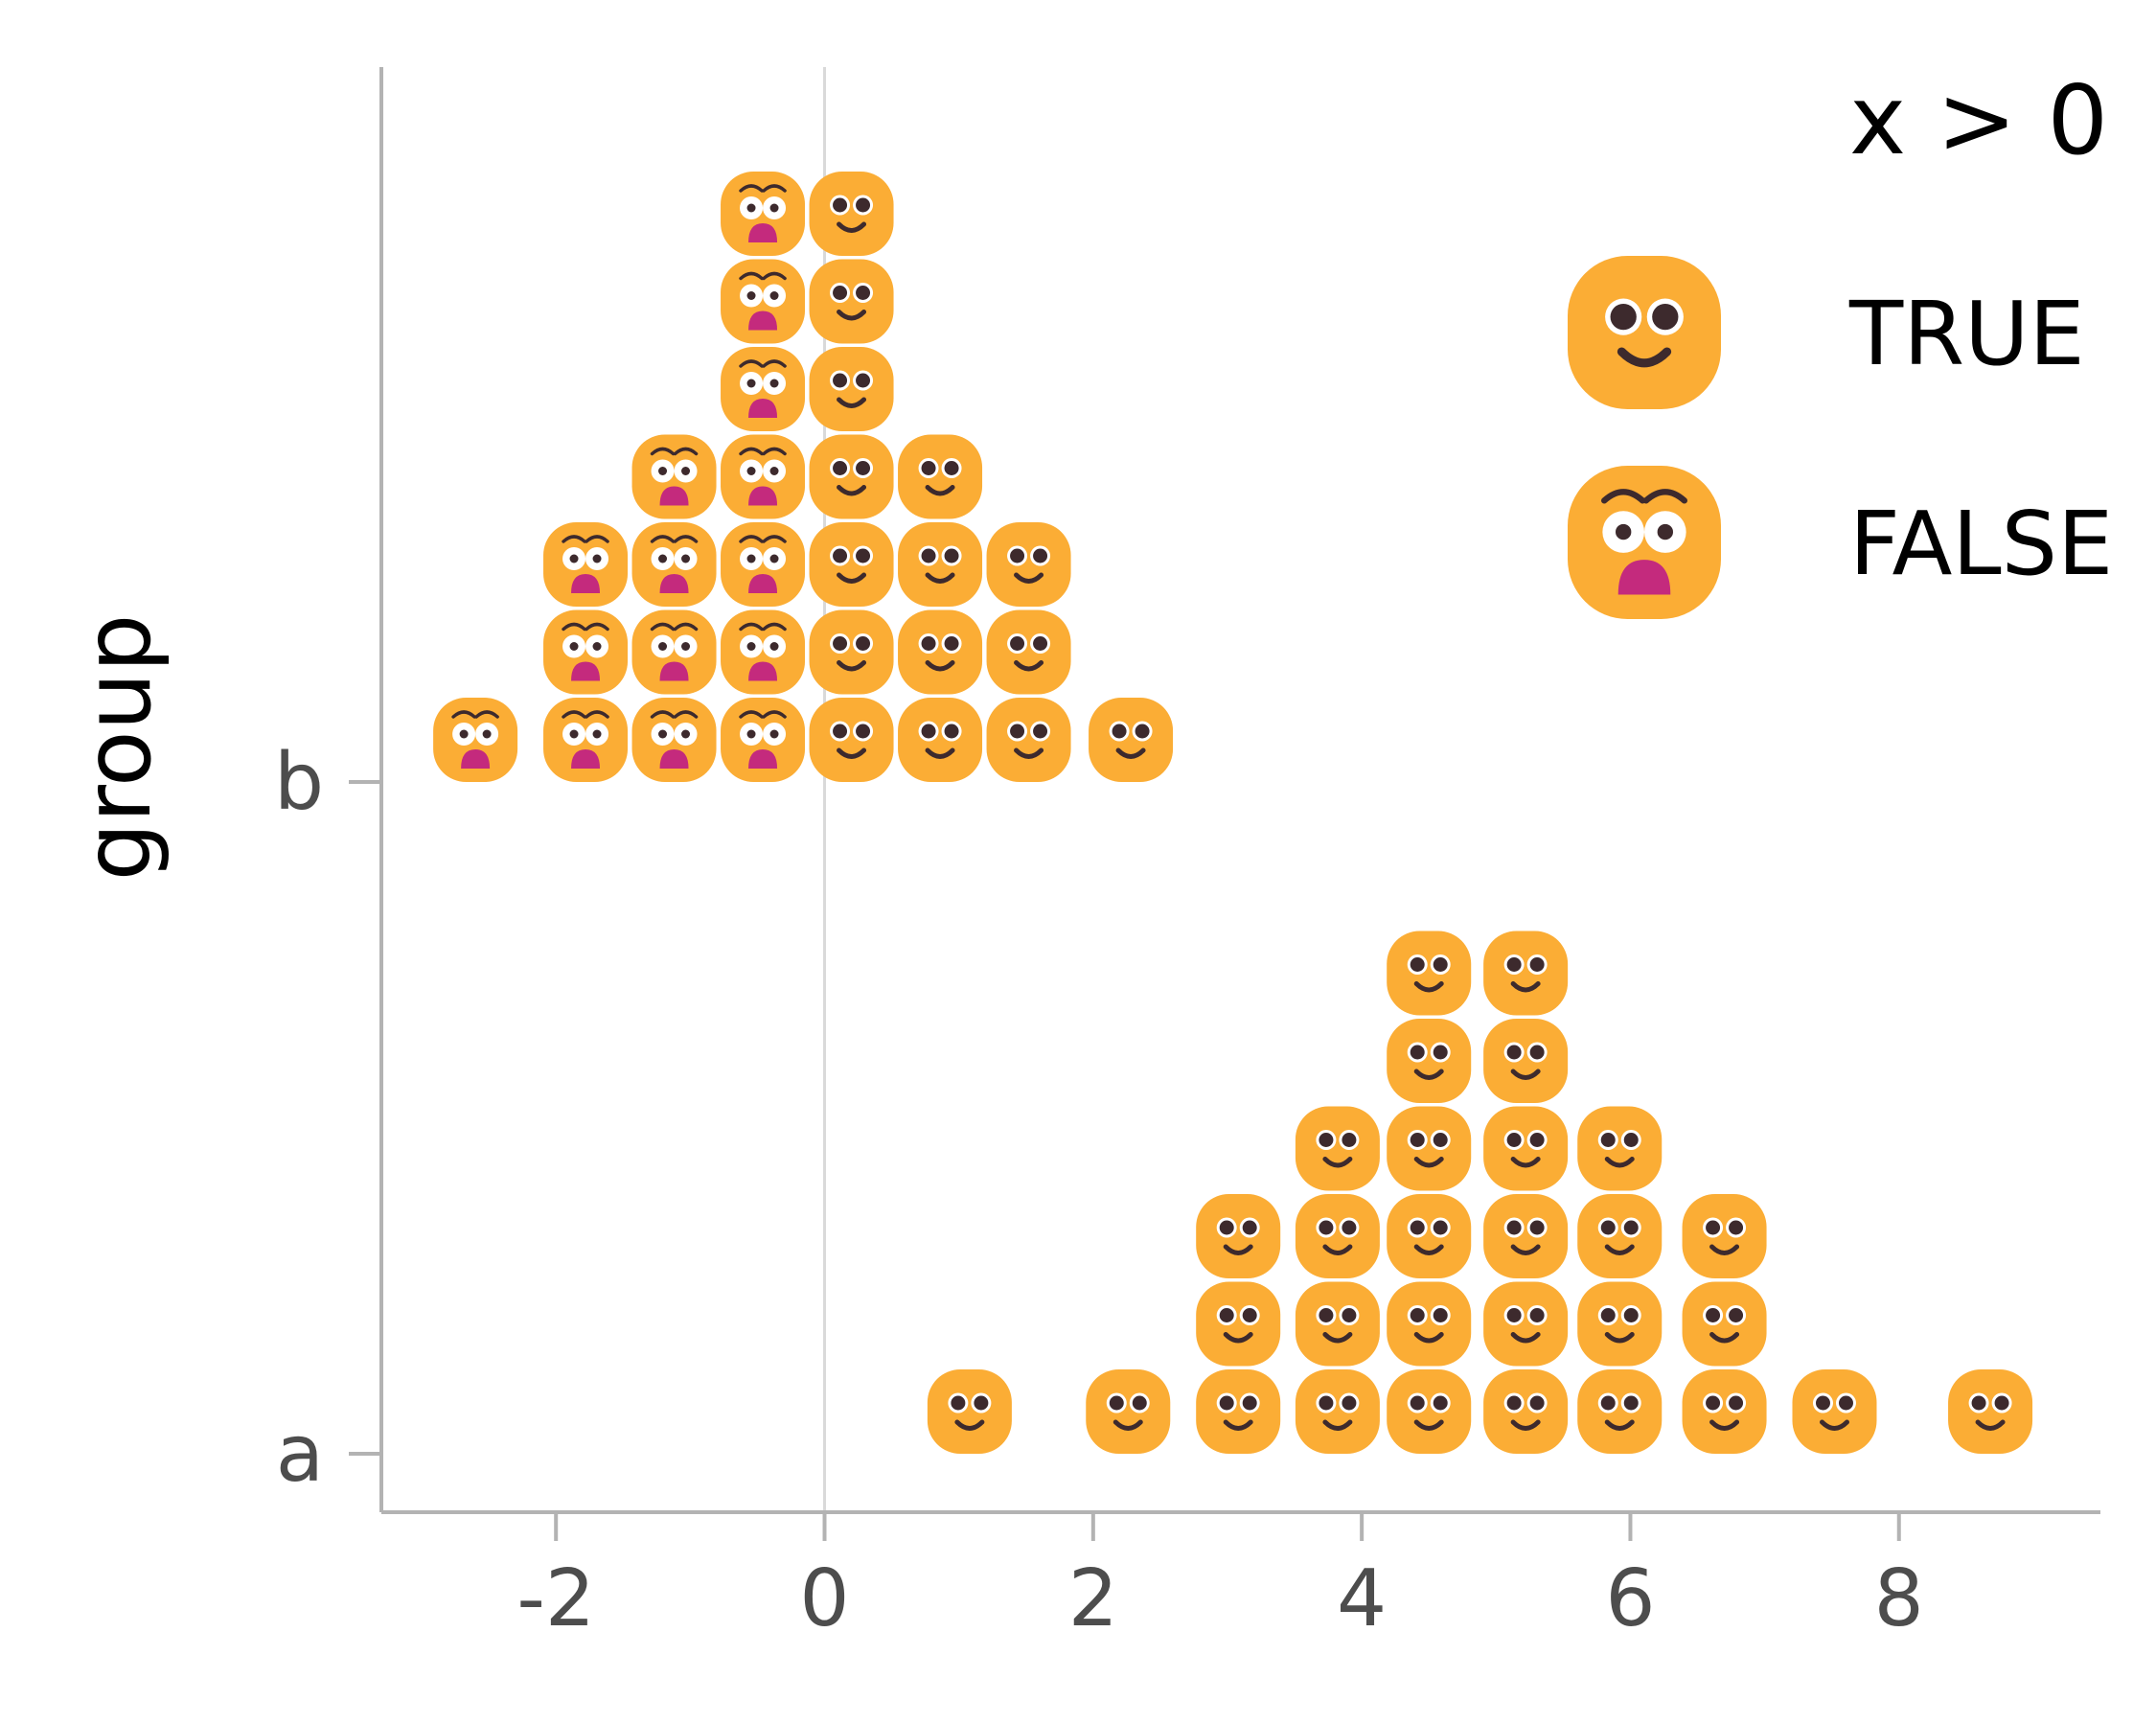  I want to click on flushed-face-icon, so click(1644, 542).